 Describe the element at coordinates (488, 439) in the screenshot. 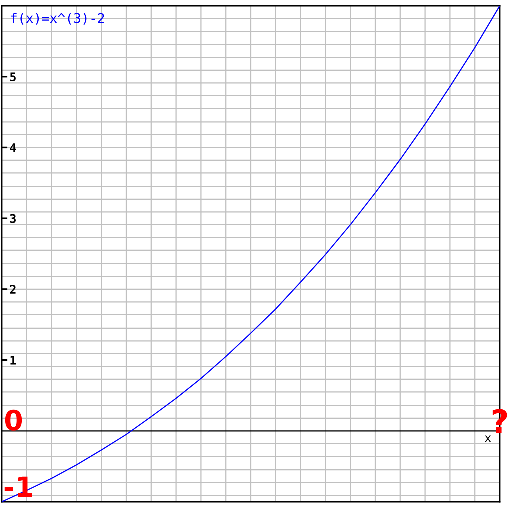

I see `x-axis-title: x` at that location.